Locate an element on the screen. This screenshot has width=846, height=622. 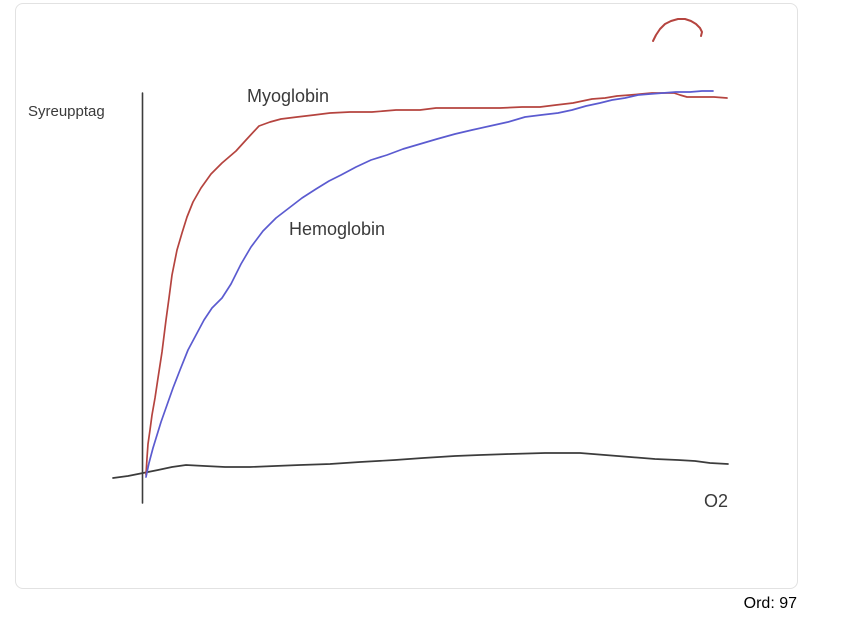
word-count: Ord: 97 is located at coordinates (770, 603).